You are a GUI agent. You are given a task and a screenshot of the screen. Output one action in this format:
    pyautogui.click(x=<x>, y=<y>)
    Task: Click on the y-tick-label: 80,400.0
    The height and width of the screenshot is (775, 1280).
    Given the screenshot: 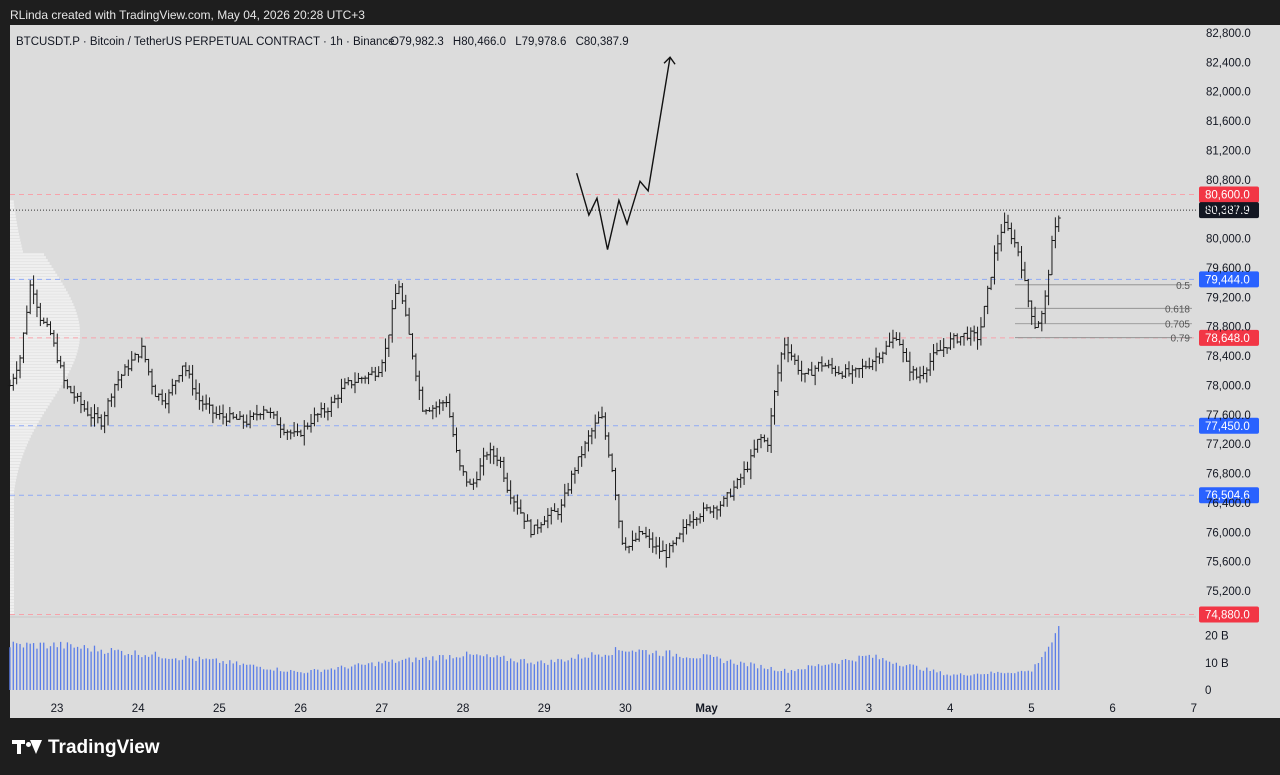 What is the action you would take?
    pyautogui.click(x=1228, y=210)
    